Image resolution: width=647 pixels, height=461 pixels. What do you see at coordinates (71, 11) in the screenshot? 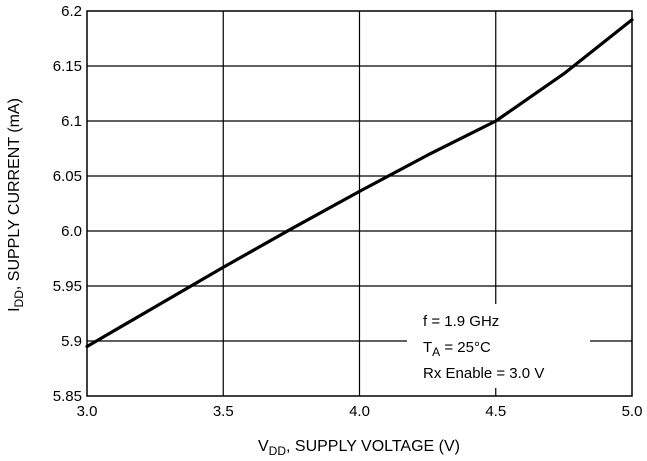
I see `y-tick-label: 6.2` at bounding box center [71, 11].